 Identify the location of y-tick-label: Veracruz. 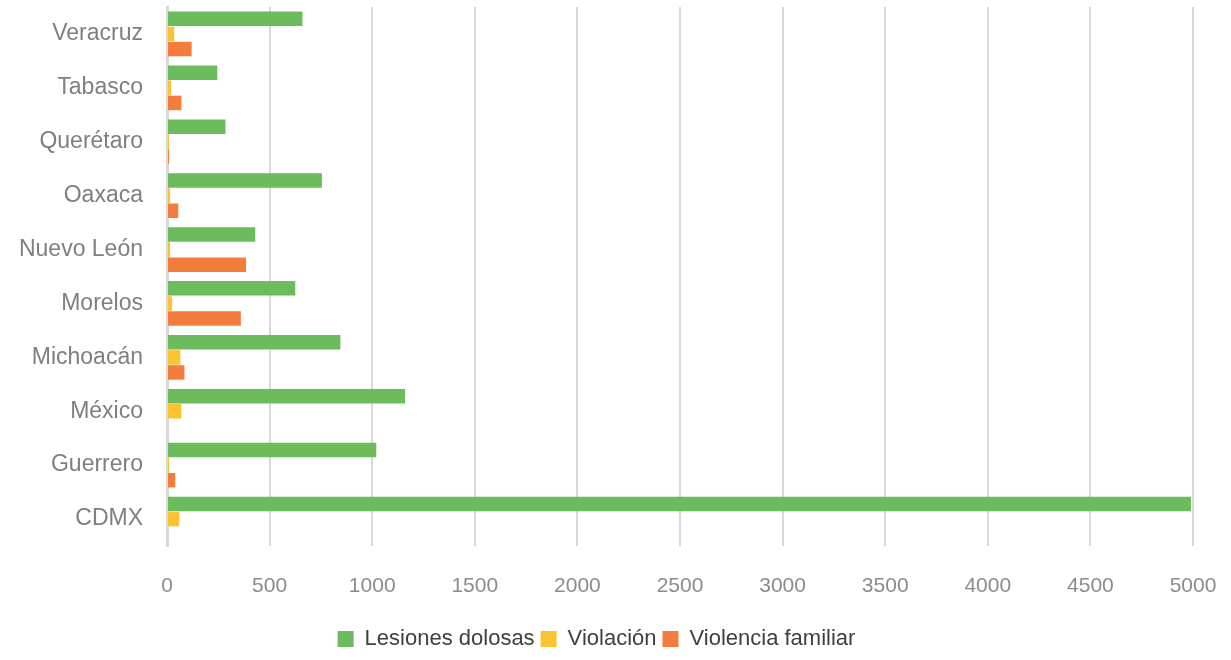
(97, 32).